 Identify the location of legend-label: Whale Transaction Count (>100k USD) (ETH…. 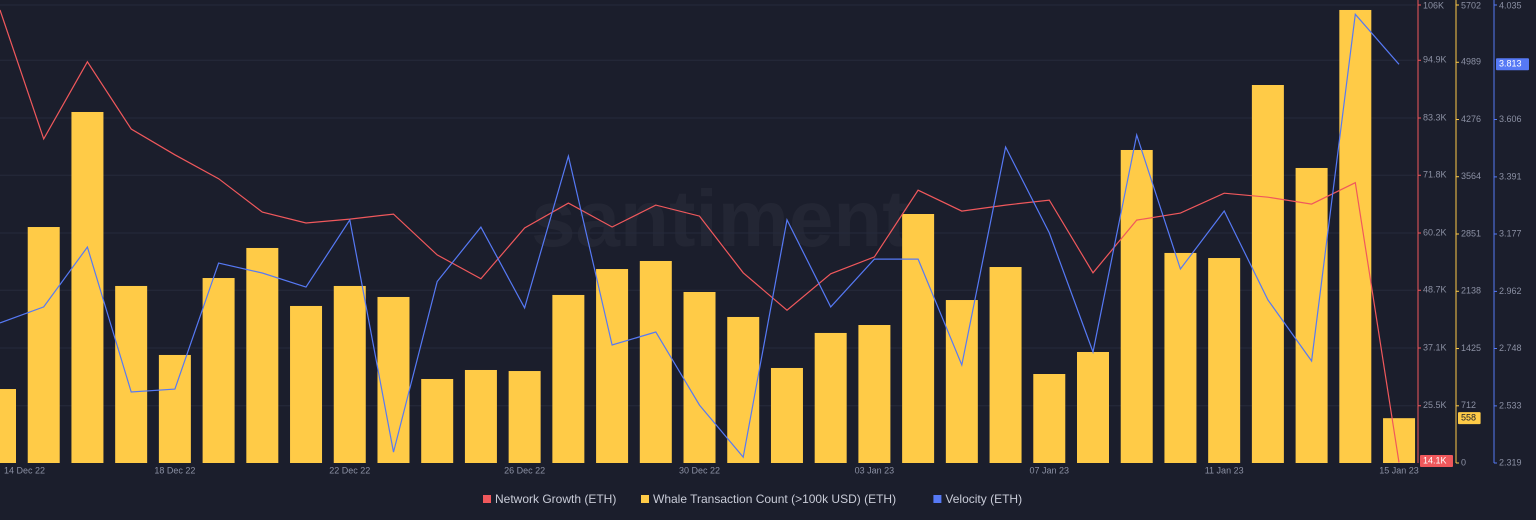
(774, 499).